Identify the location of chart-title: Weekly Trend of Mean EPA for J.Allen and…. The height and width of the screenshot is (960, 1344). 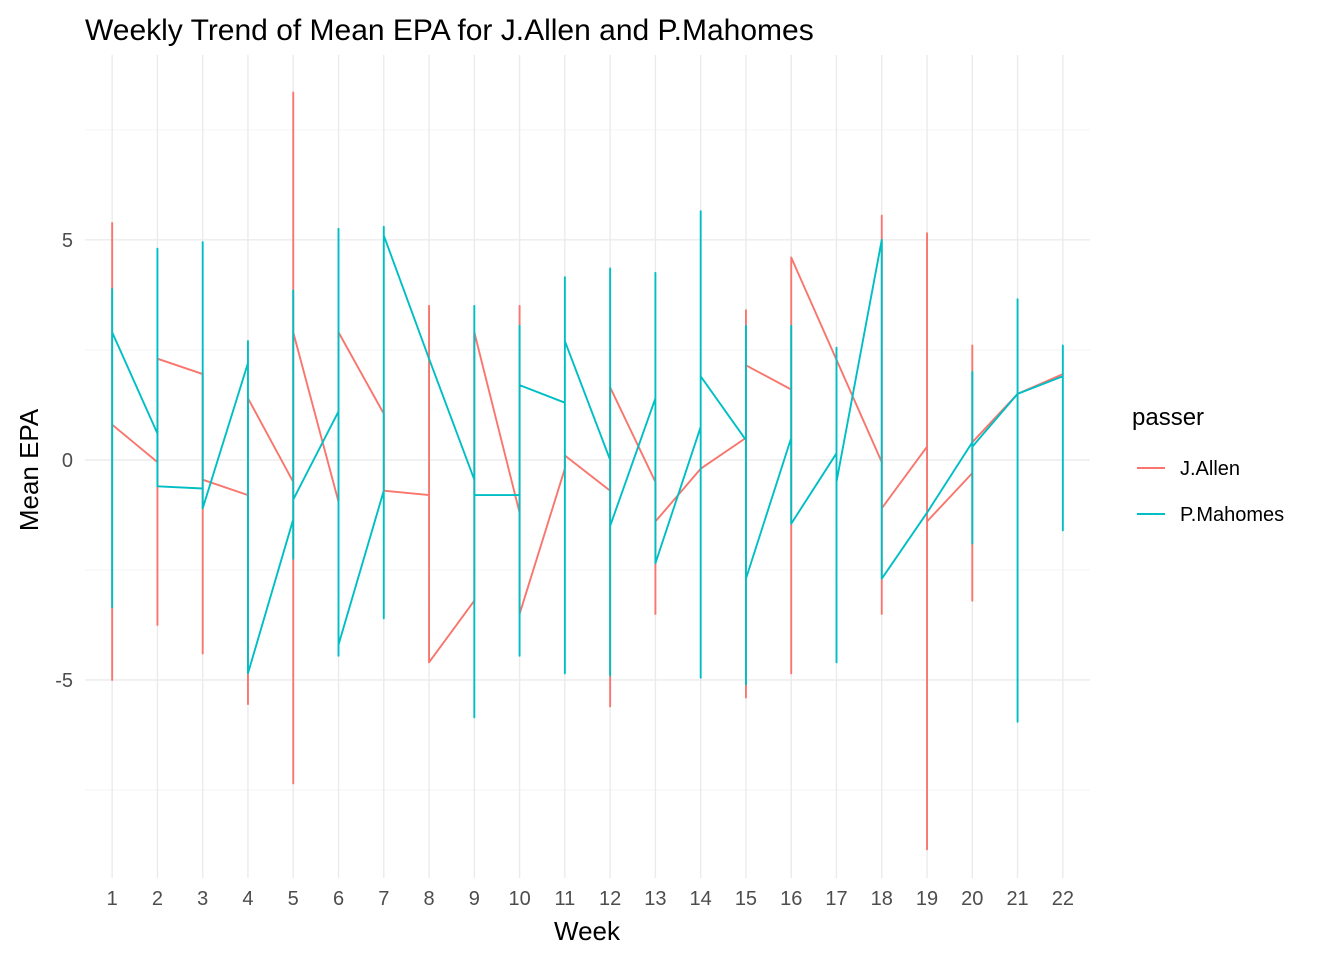
(449, 30).